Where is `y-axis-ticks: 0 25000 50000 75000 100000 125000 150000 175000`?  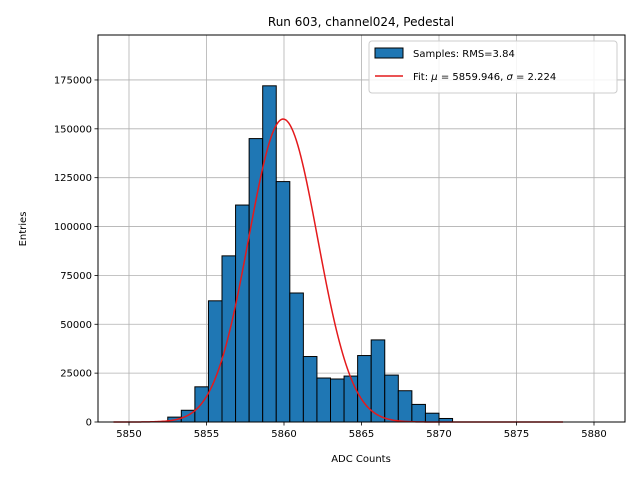
y-axis-ticks: 0 25000 50000 75000 100000 125000 150000 175000 is located at coordinates (76, 252).